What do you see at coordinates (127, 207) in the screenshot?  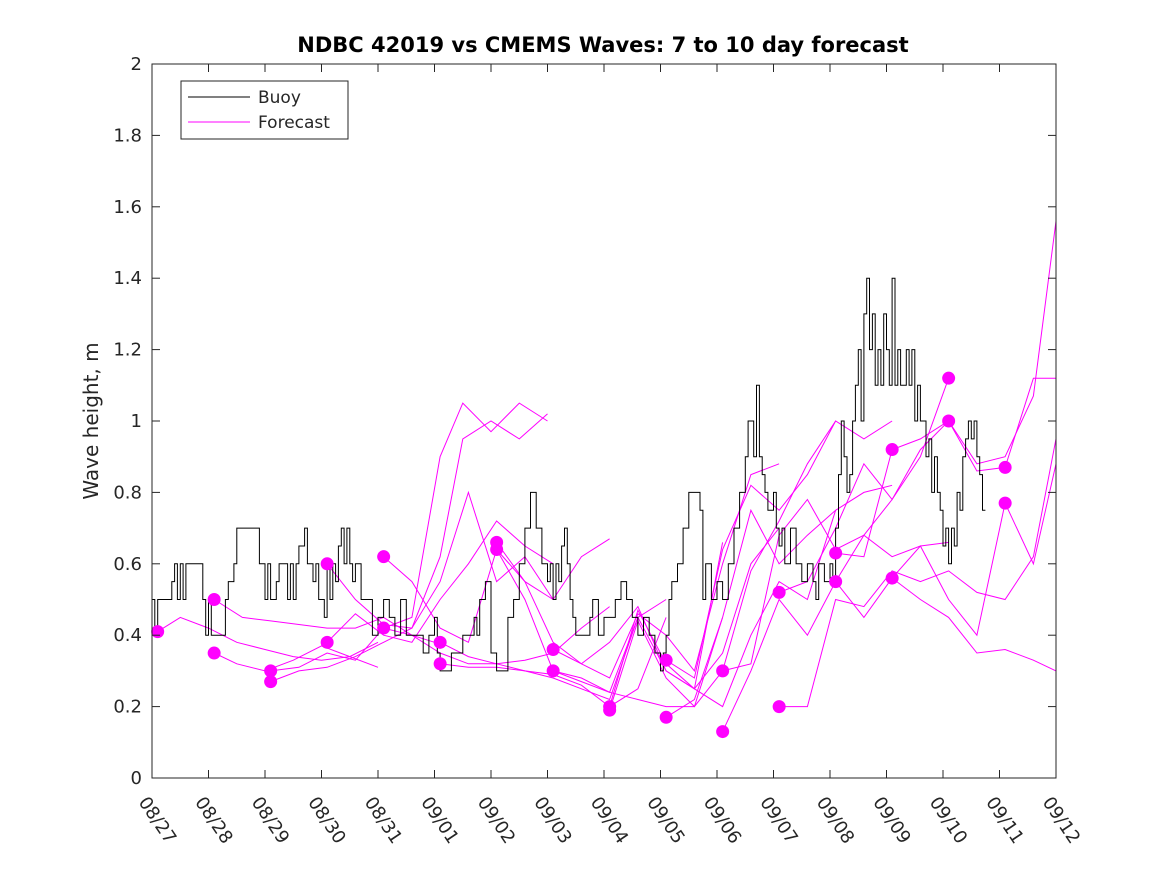 I see `y-tick-label: 1.6` at bounding box center [127, 207].